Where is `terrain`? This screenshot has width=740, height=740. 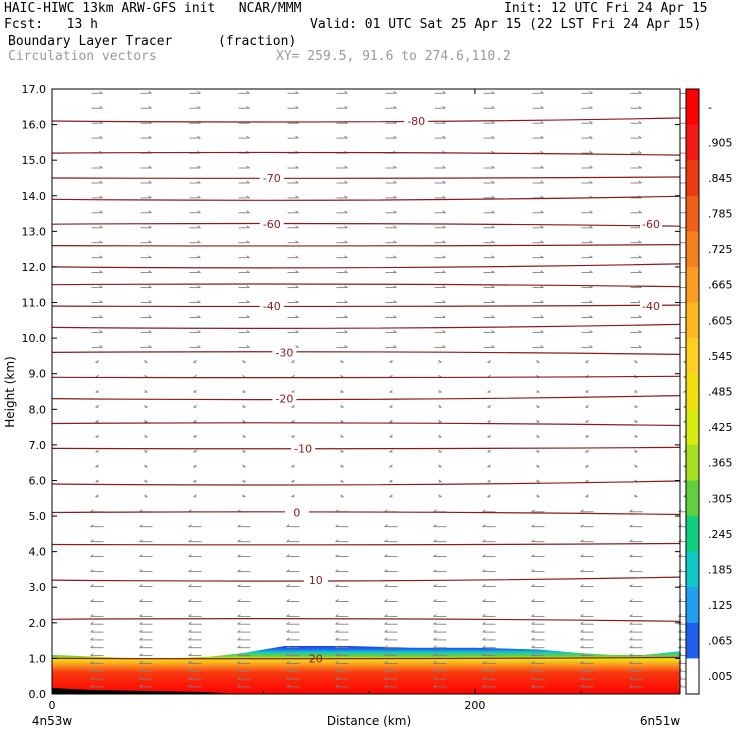 terrain is located at coordinates (147, 691).